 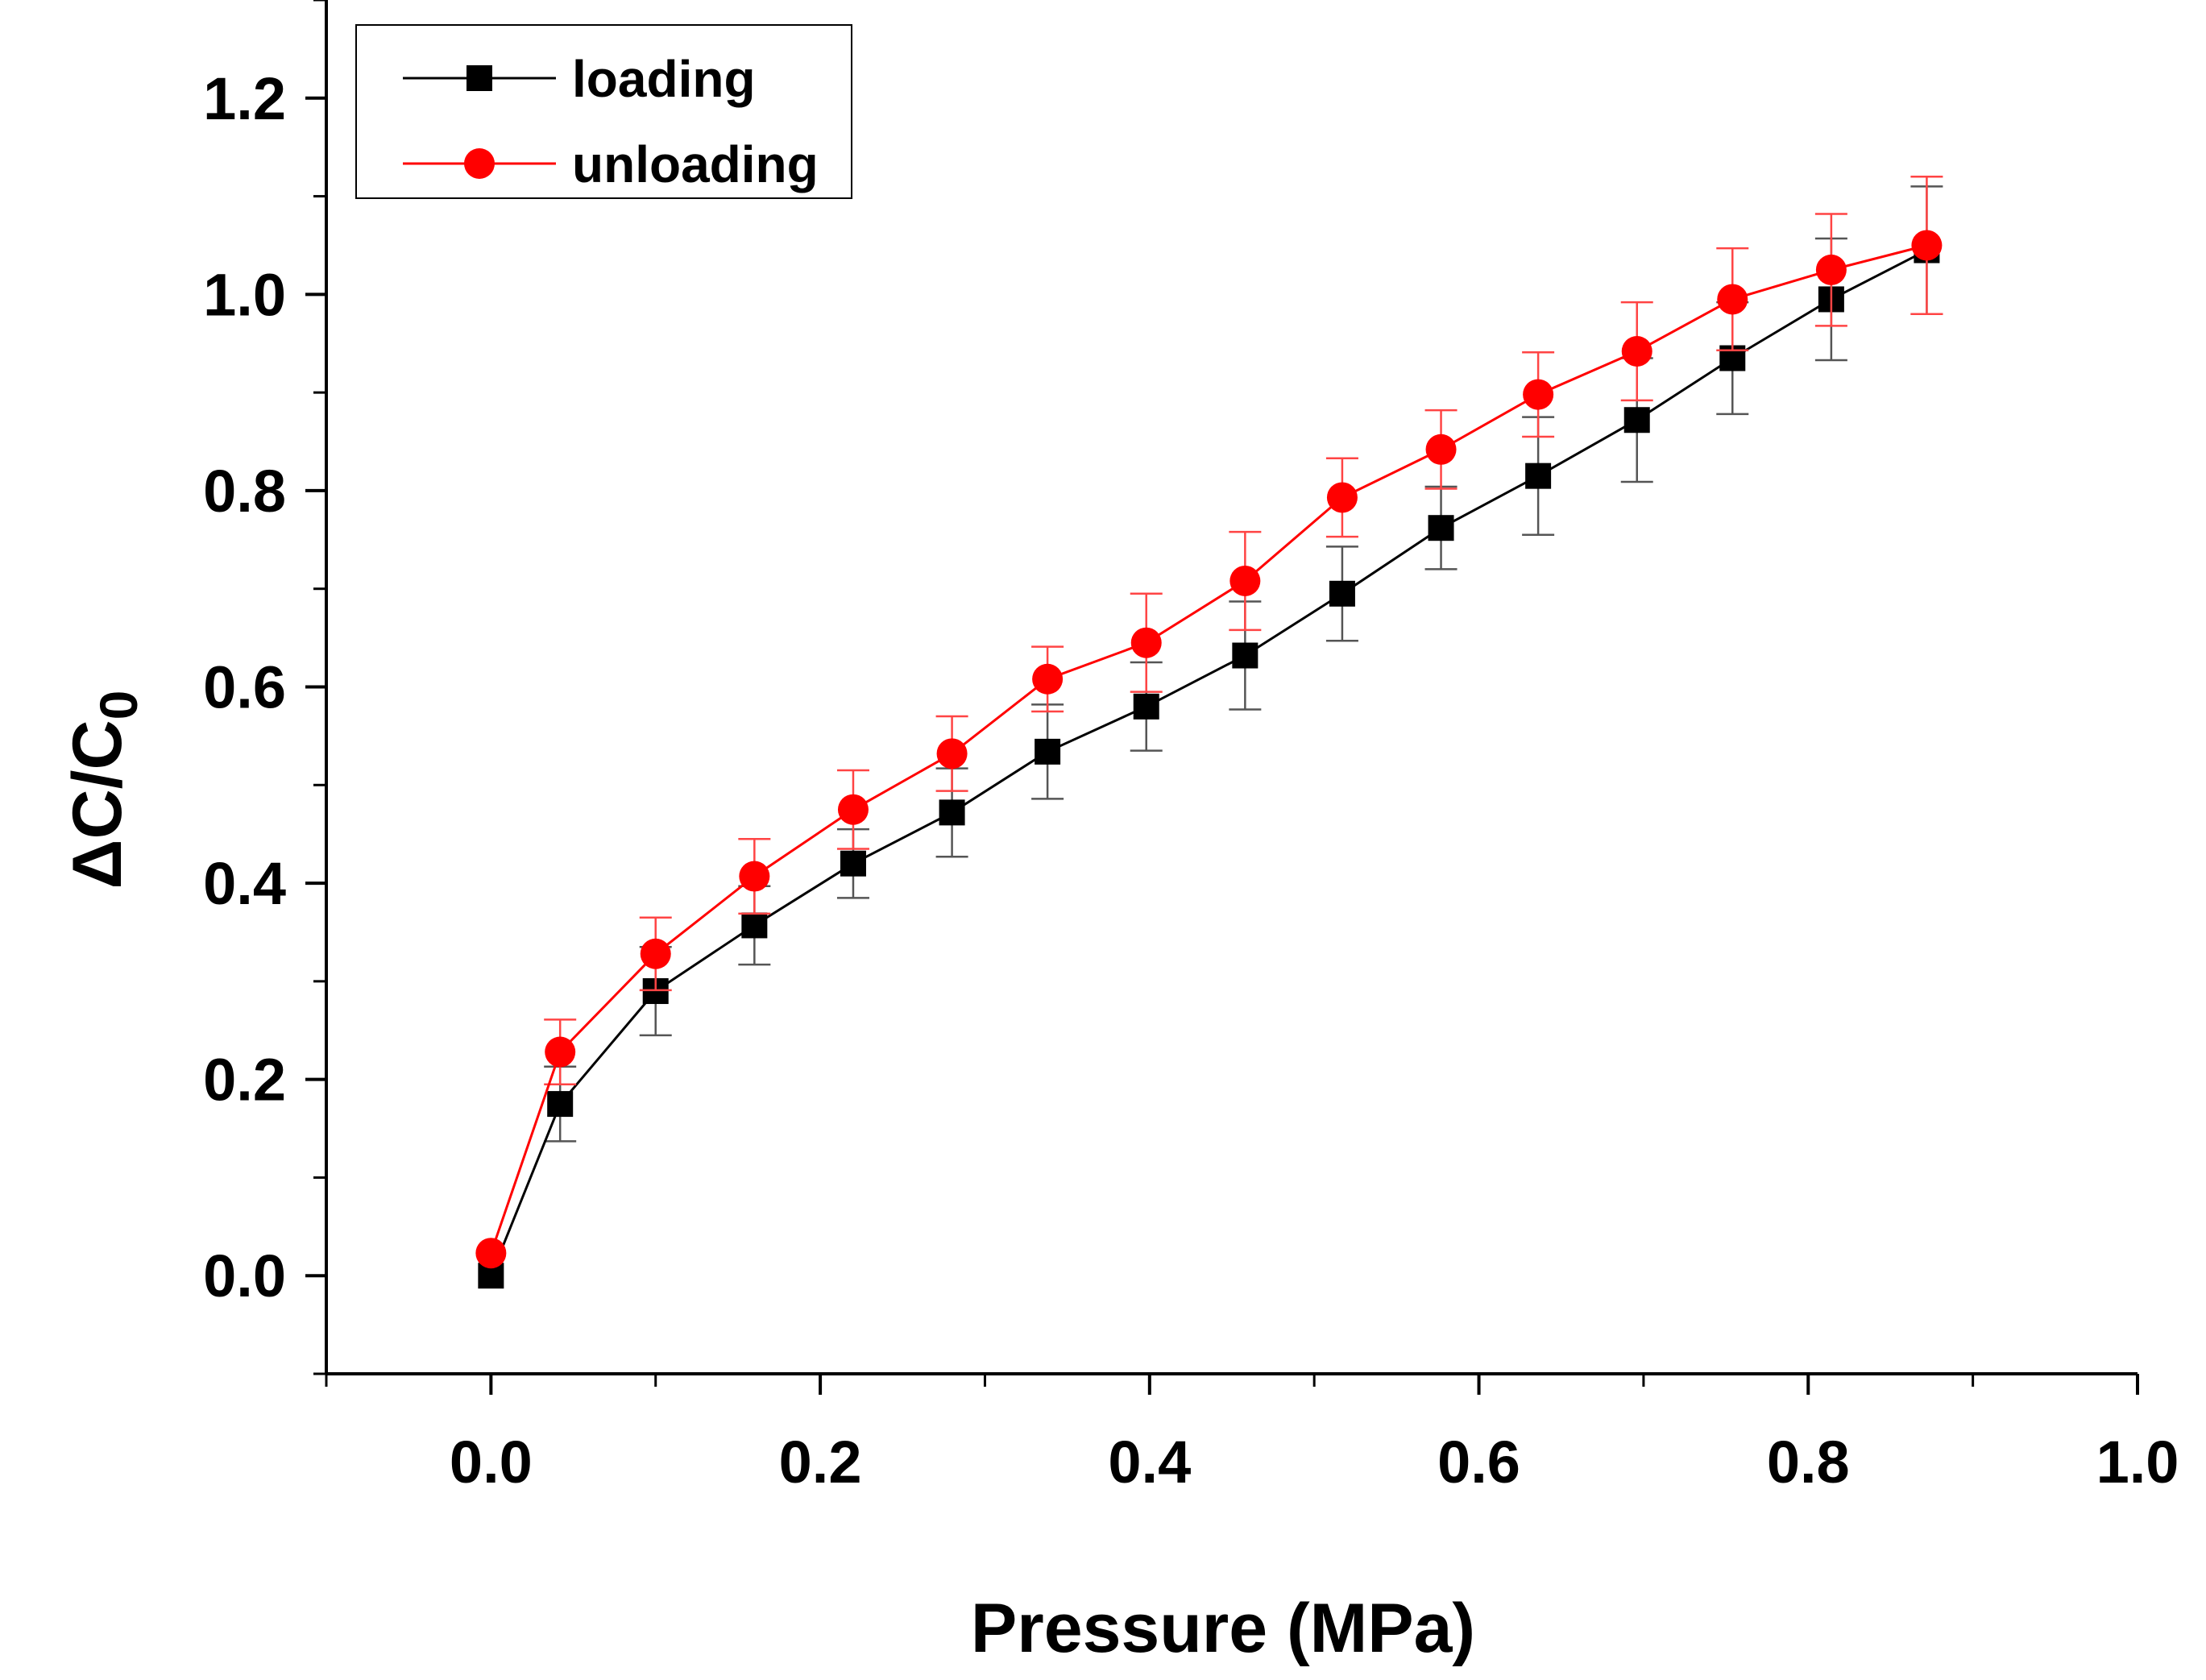 I want to click on y-tick-label: 0.2, so click(x=245, y=1080).